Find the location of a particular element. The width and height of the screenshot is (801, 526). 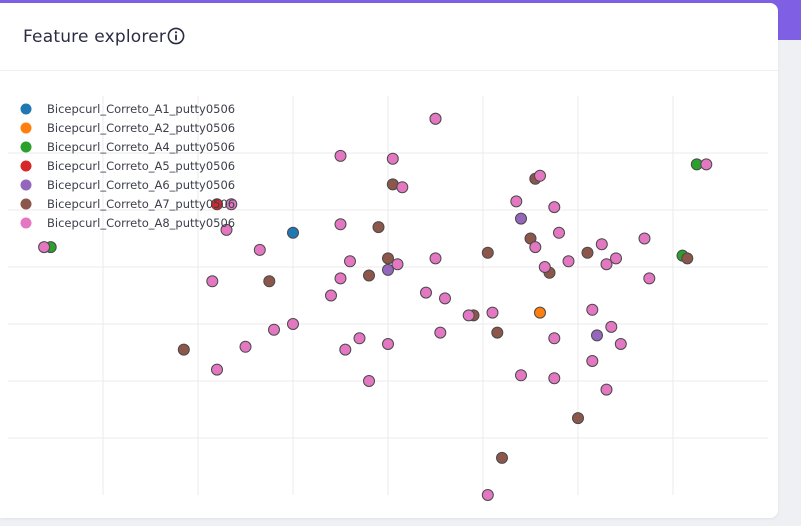

card-title: Feature explorer is located at coordinates (95, 37).